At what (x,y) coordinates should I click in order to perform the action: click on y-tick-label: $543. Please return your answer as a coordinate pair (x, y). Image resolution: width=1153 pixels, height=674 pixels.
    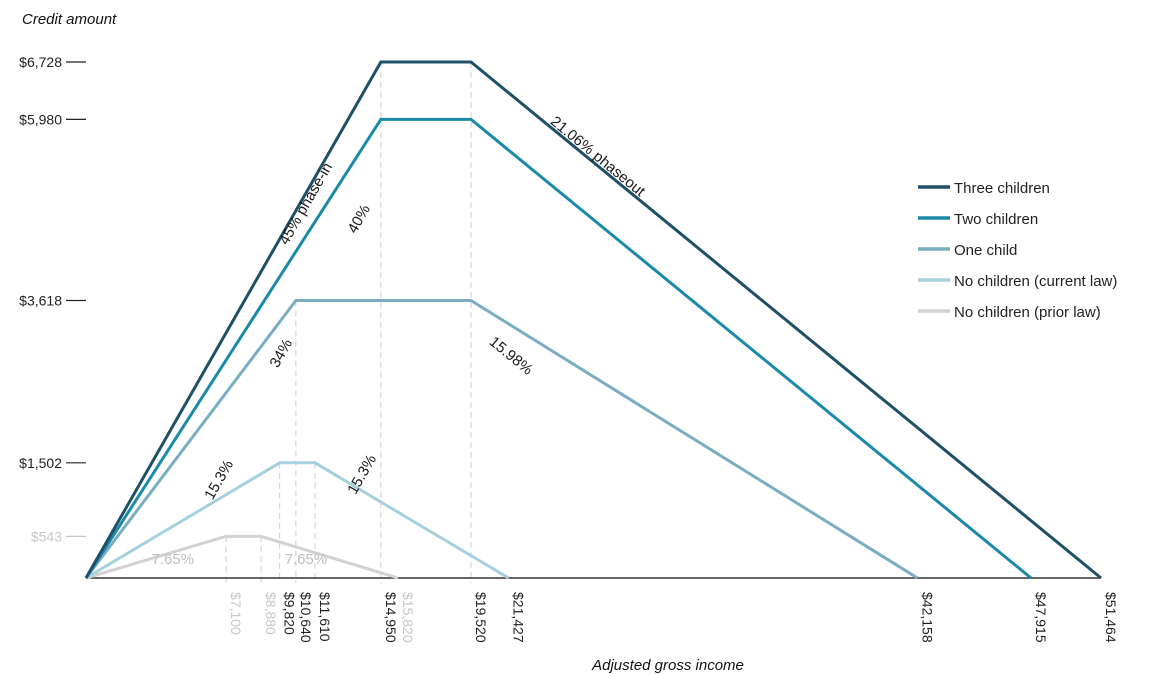
    Looking at the image, I should click on (46, 536).